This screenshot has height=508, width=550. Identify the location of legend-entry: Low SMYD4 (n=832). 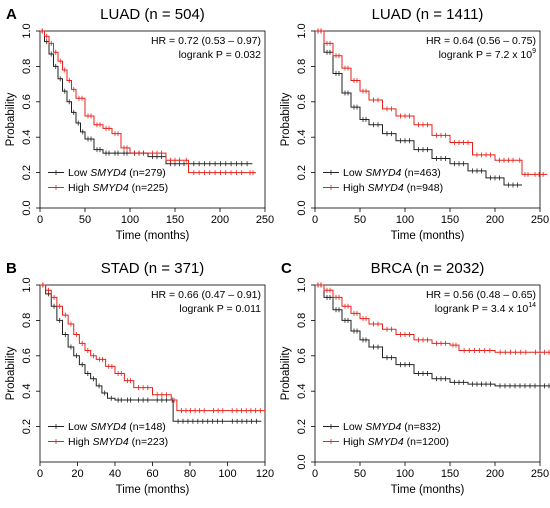
(392, 427).